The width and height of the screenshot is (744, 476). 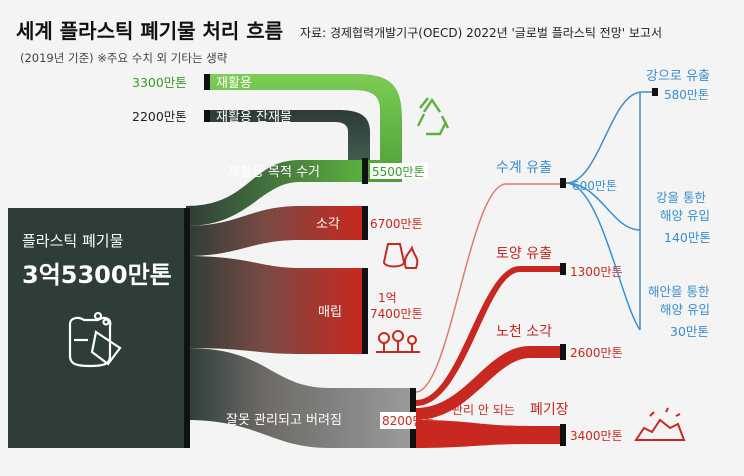 What do you see at coordinates (596, 272) in the screenshot?
I see `soil-value: 1300만톤` at bounding box center [596, 272].